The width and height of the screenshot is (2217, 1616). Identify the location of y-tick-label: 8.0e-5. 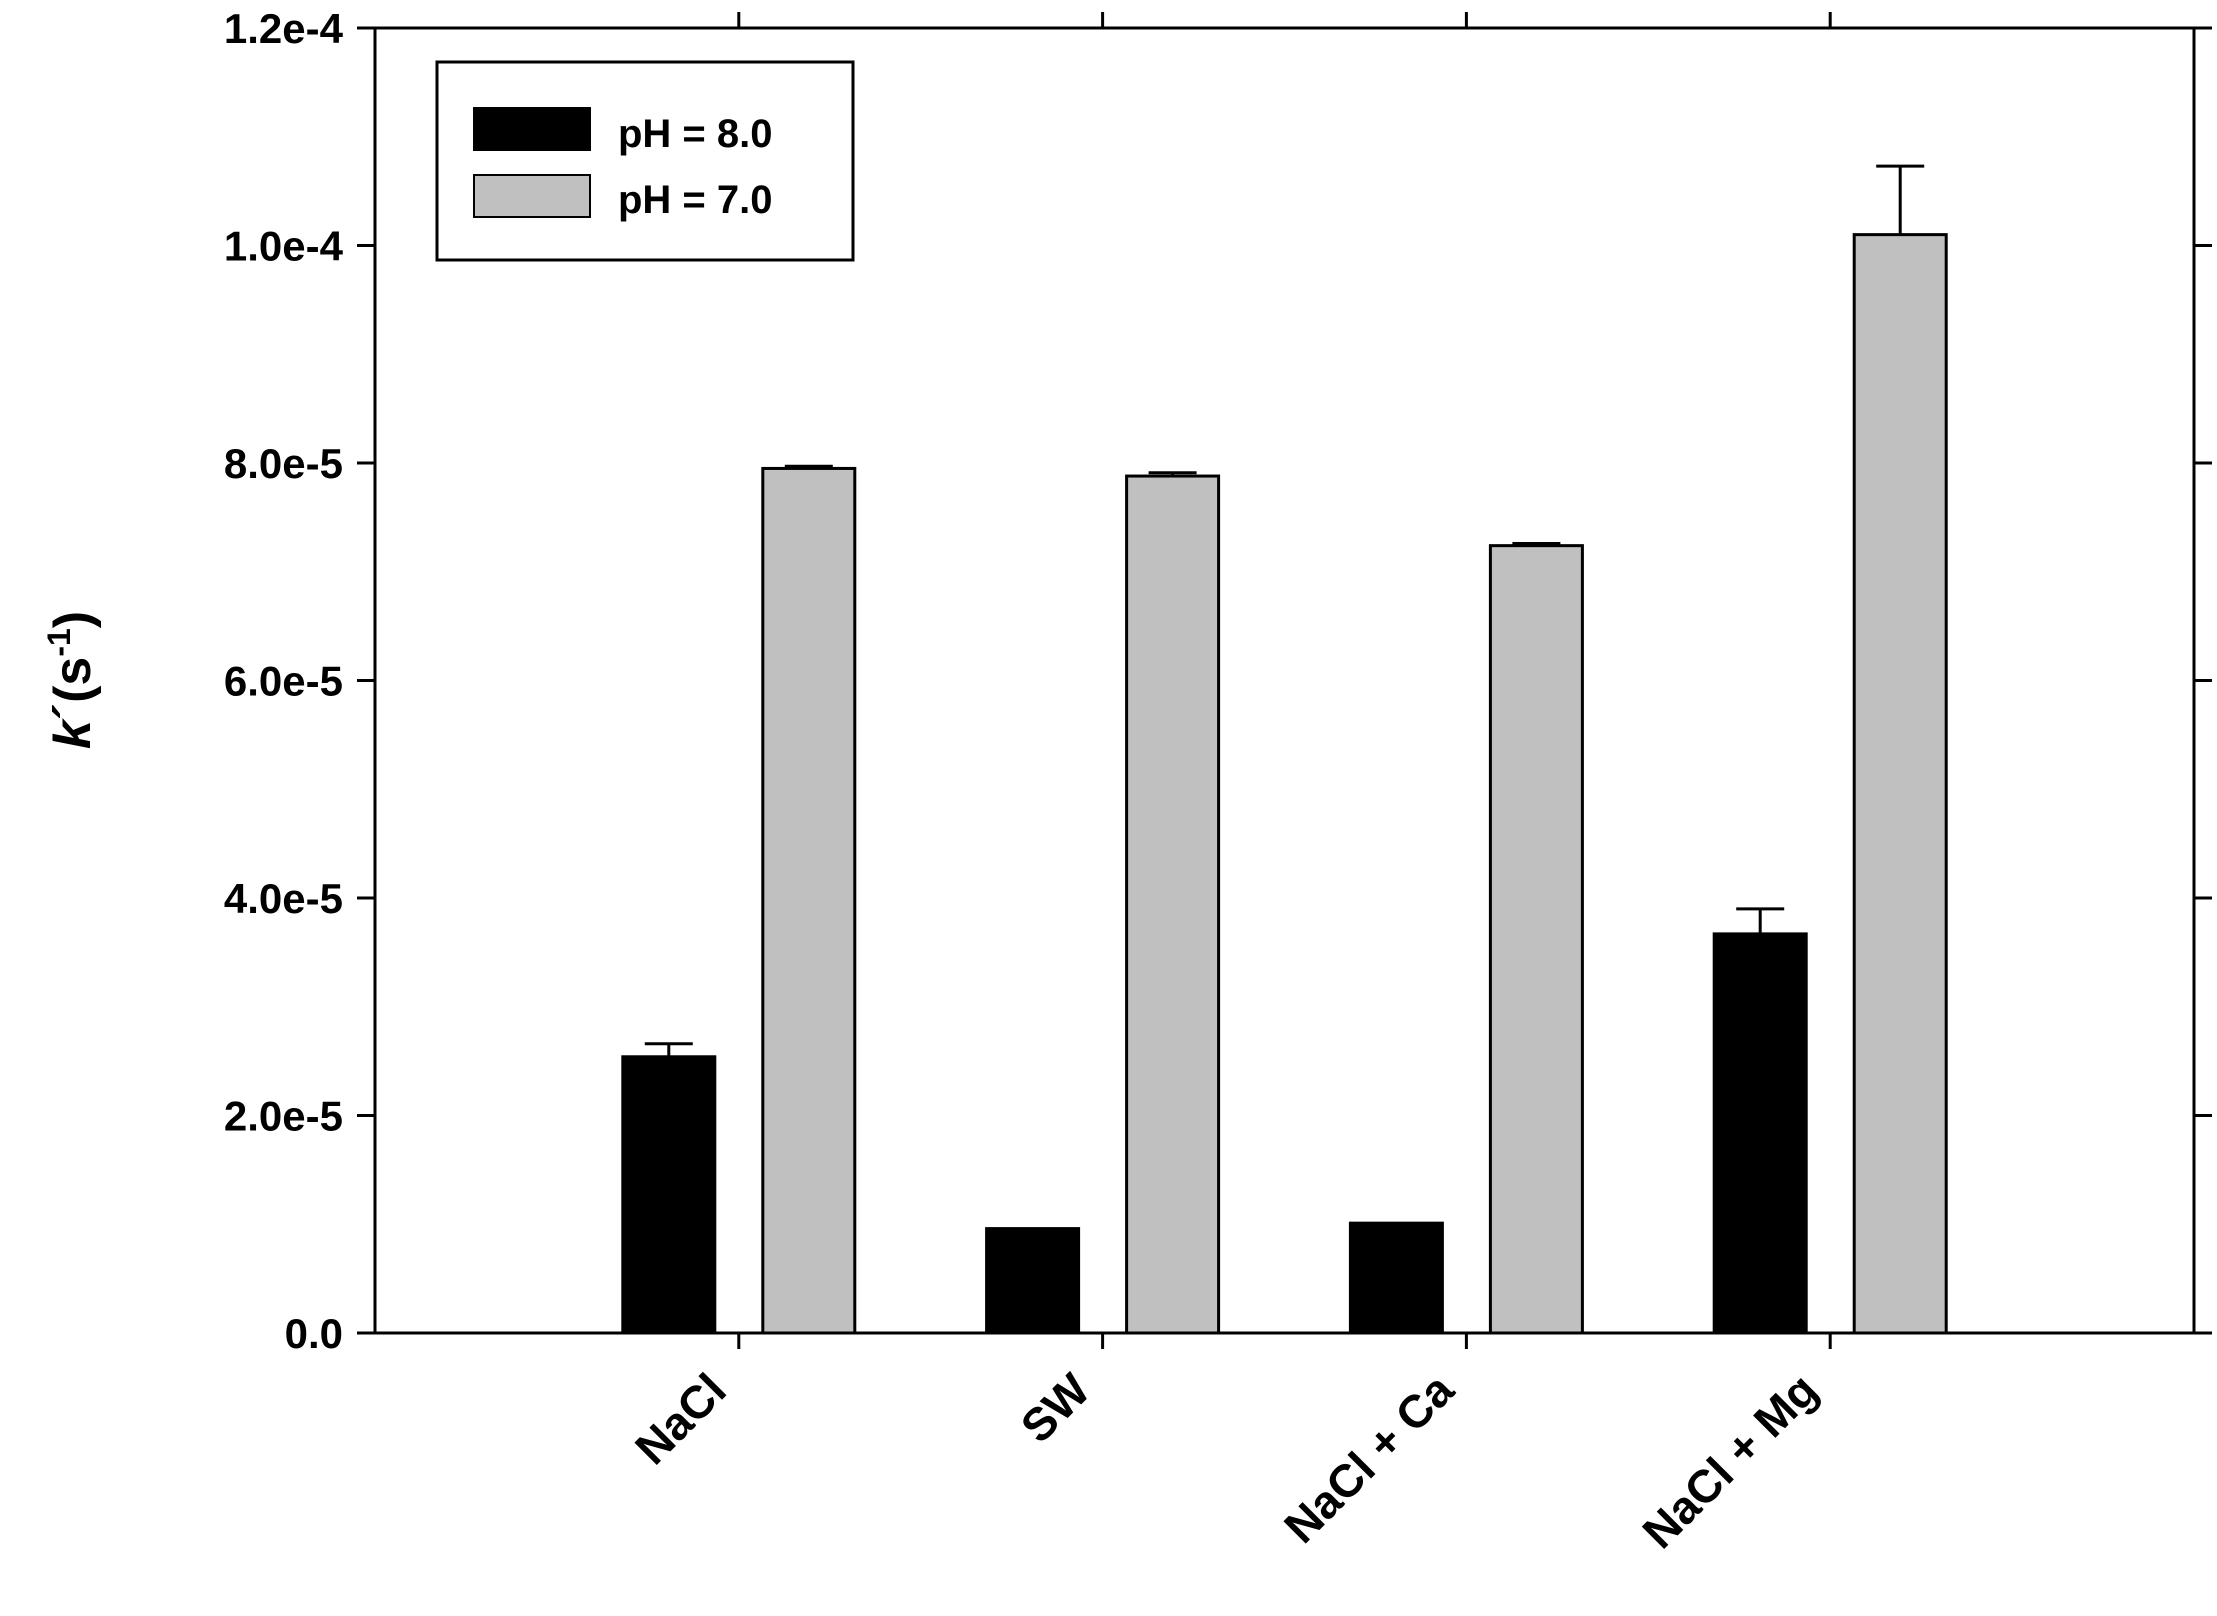
(283, 463).